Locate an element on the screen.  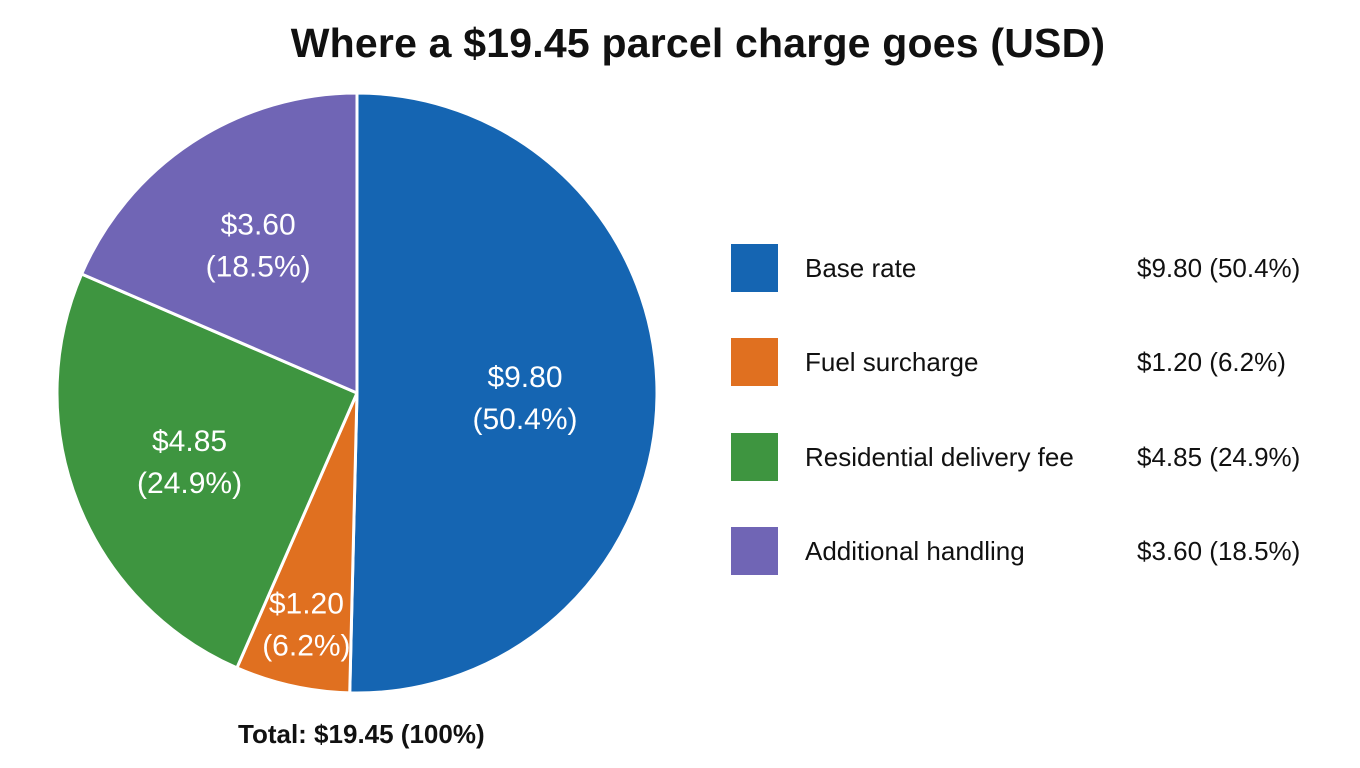
legend-item-residential-delivery-fee: Residential delivery fee $4.85 (24.9%) is located at coordinates (1031, 457).